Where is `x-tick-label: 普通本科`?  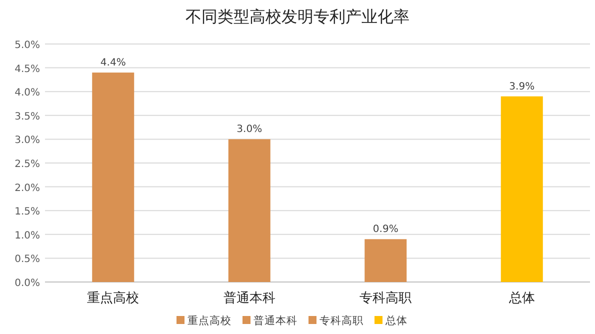 x-tick-label: 普通本科 is located at coordinates (249, 298).